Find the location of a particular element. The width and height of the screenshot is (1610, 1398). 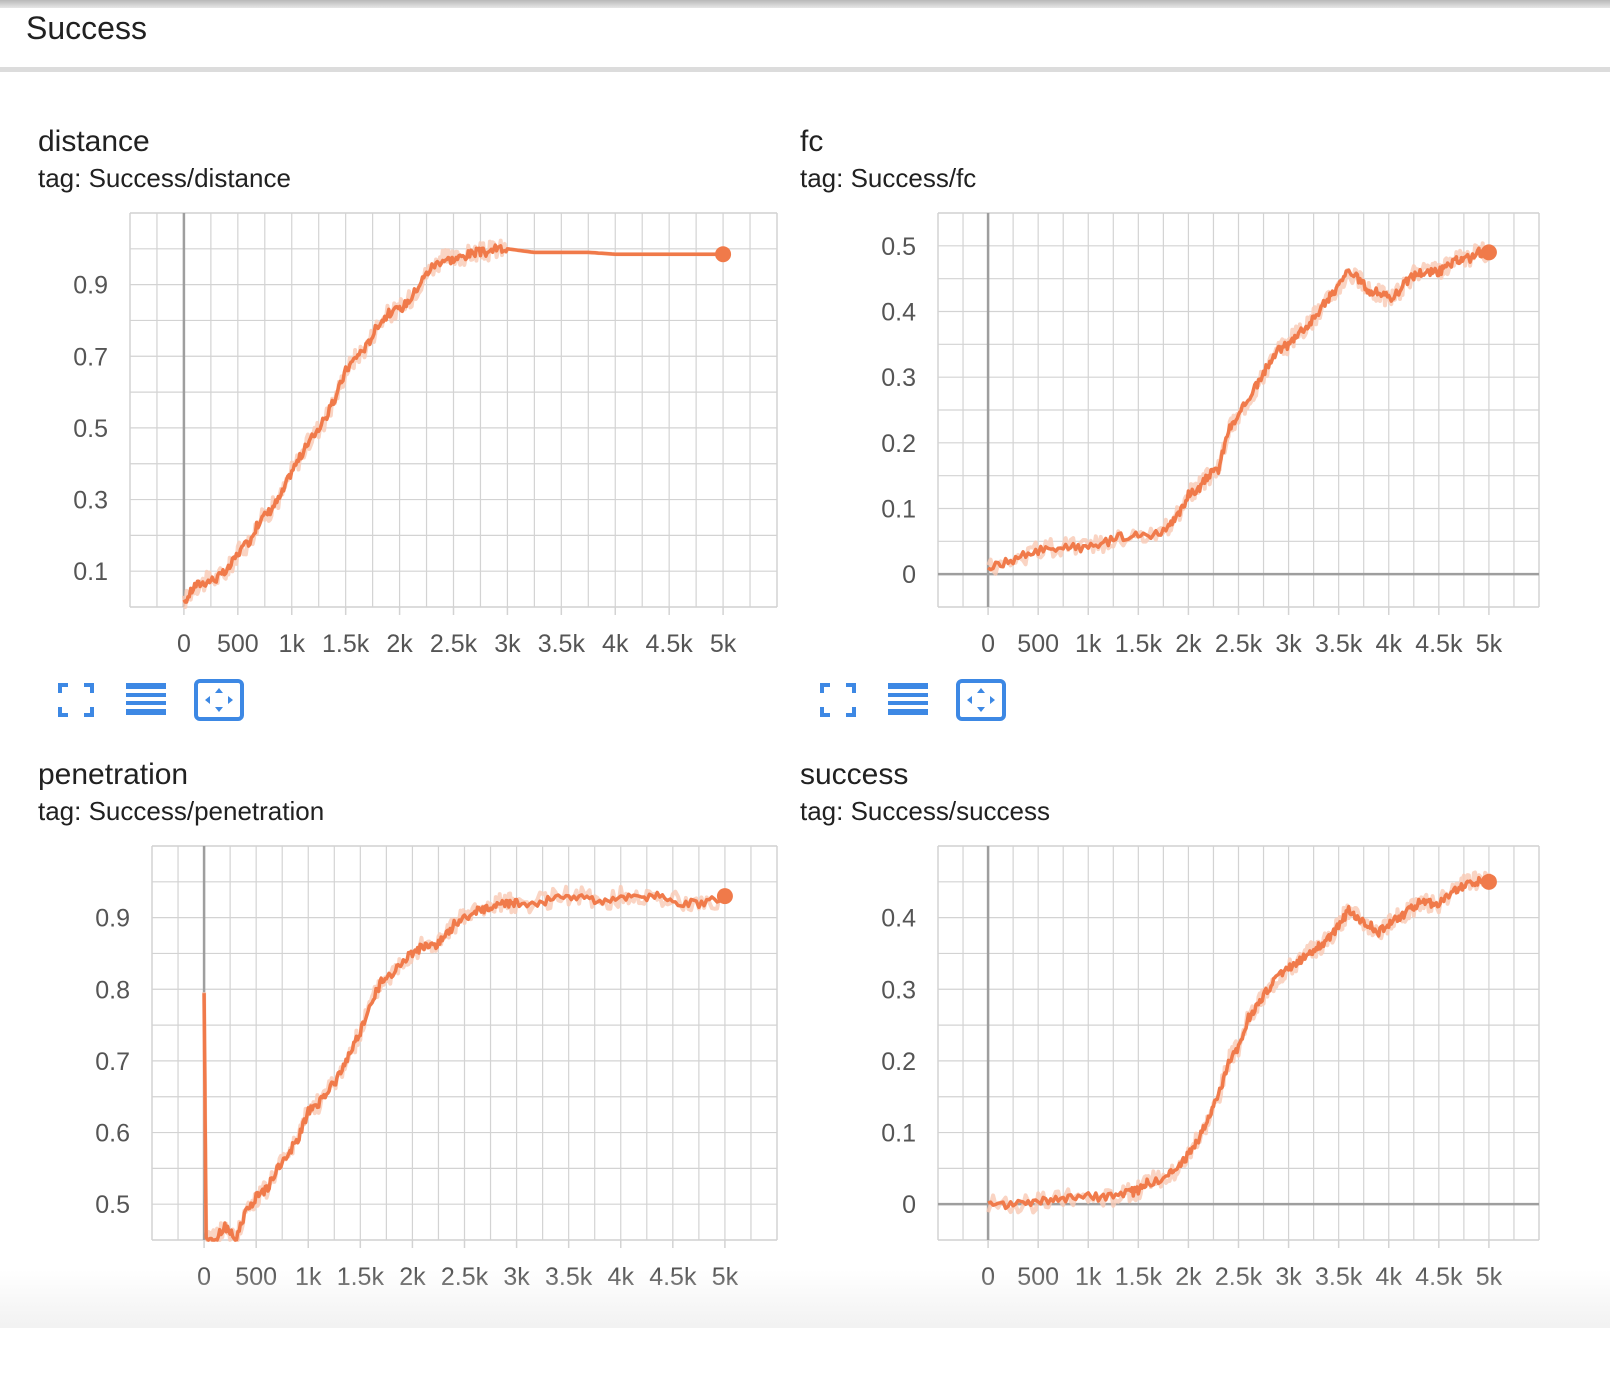

y-tick-label: 0 is located at coordinates (909, 1205).